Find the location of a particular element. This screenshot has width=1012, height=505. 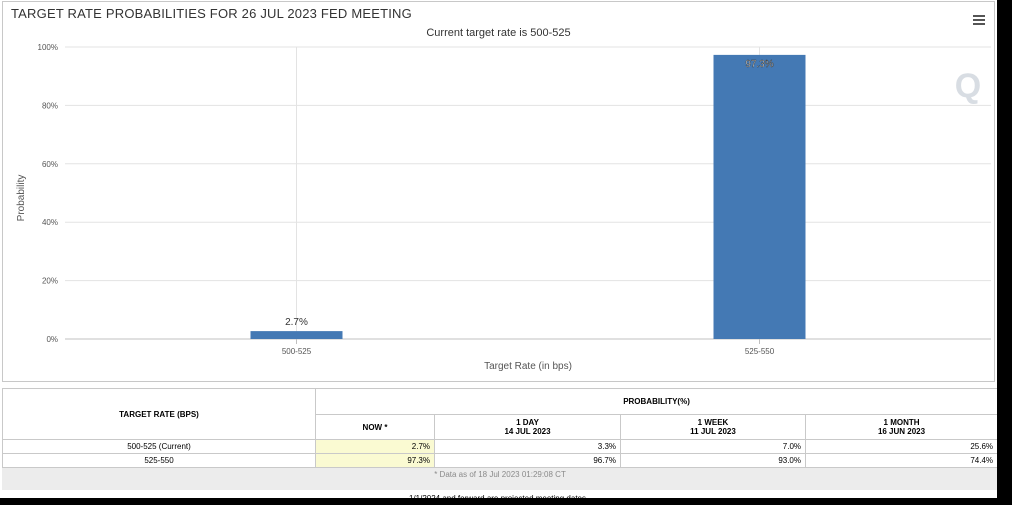

row-value-now: 2.7% is located at coordinates (375, 446).